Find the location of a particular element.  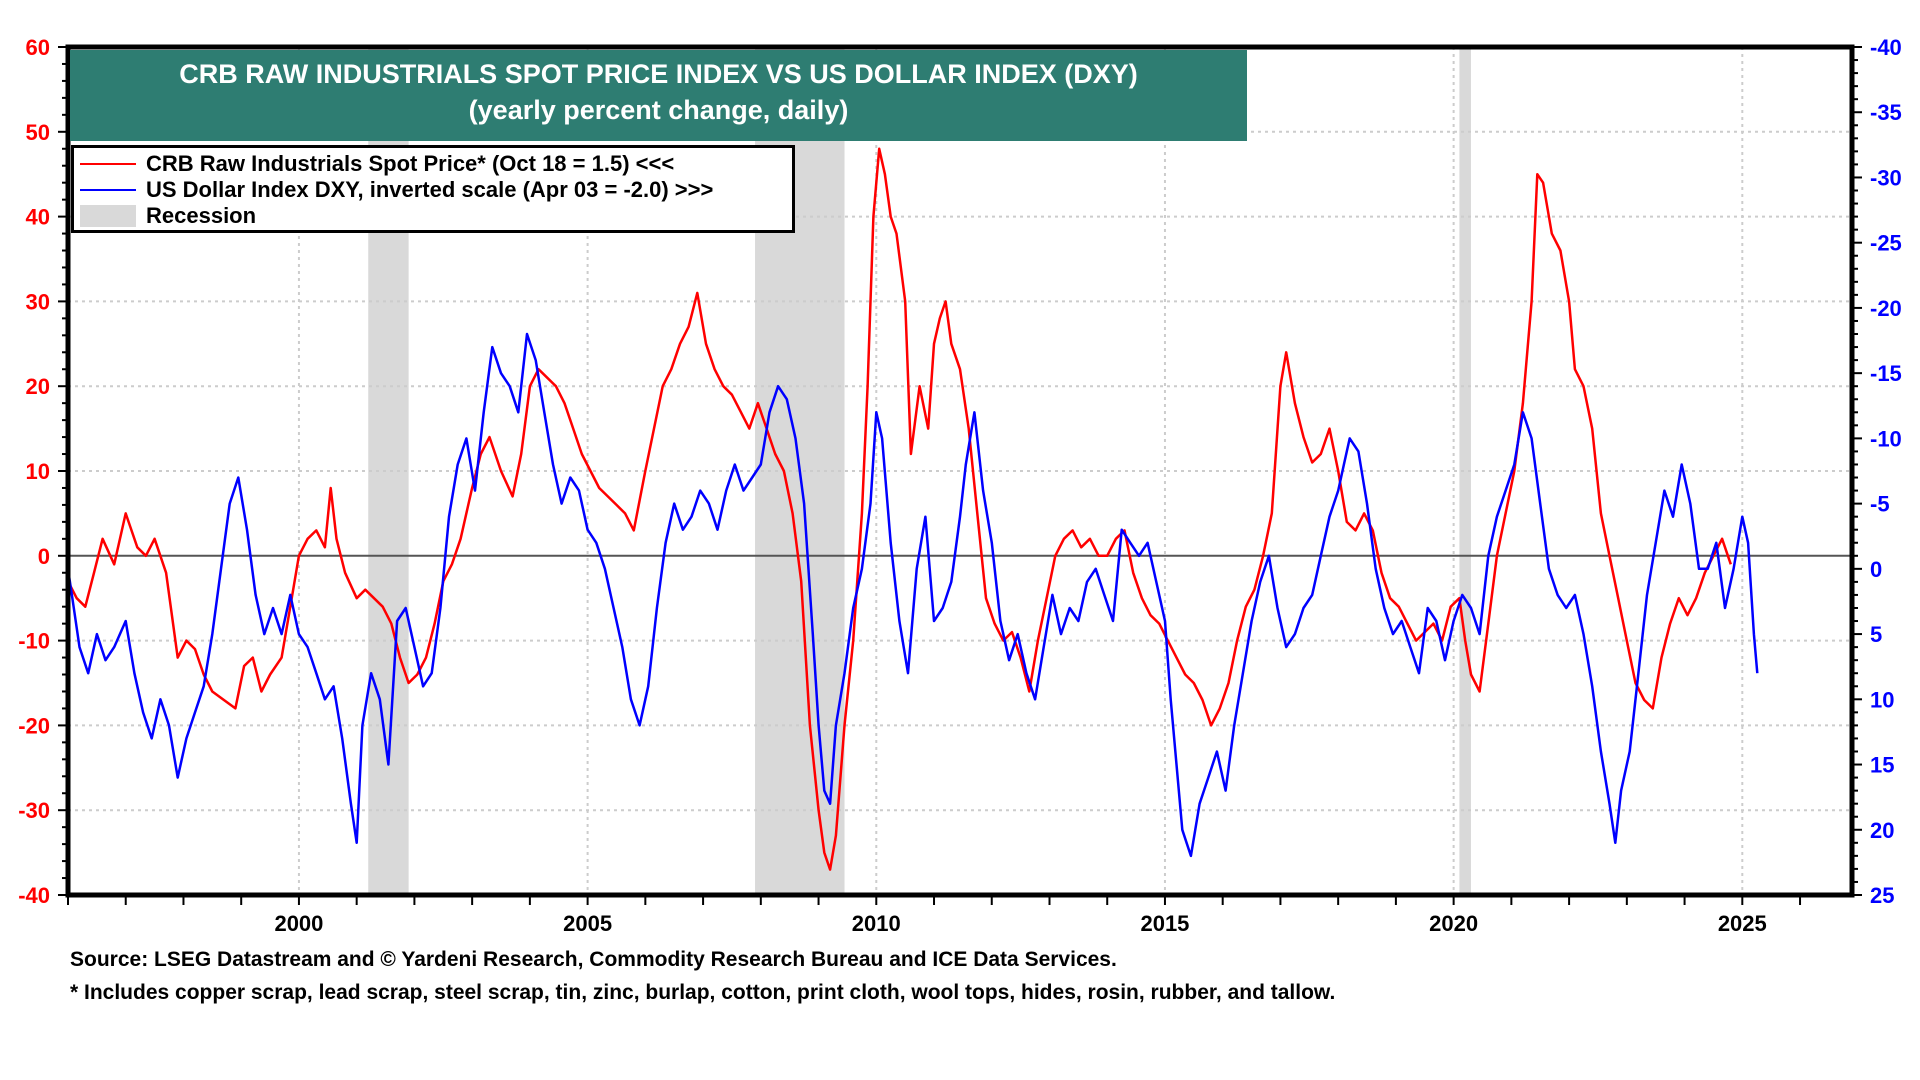

left-tick-label: 0 is located at coordinates (44, 556).